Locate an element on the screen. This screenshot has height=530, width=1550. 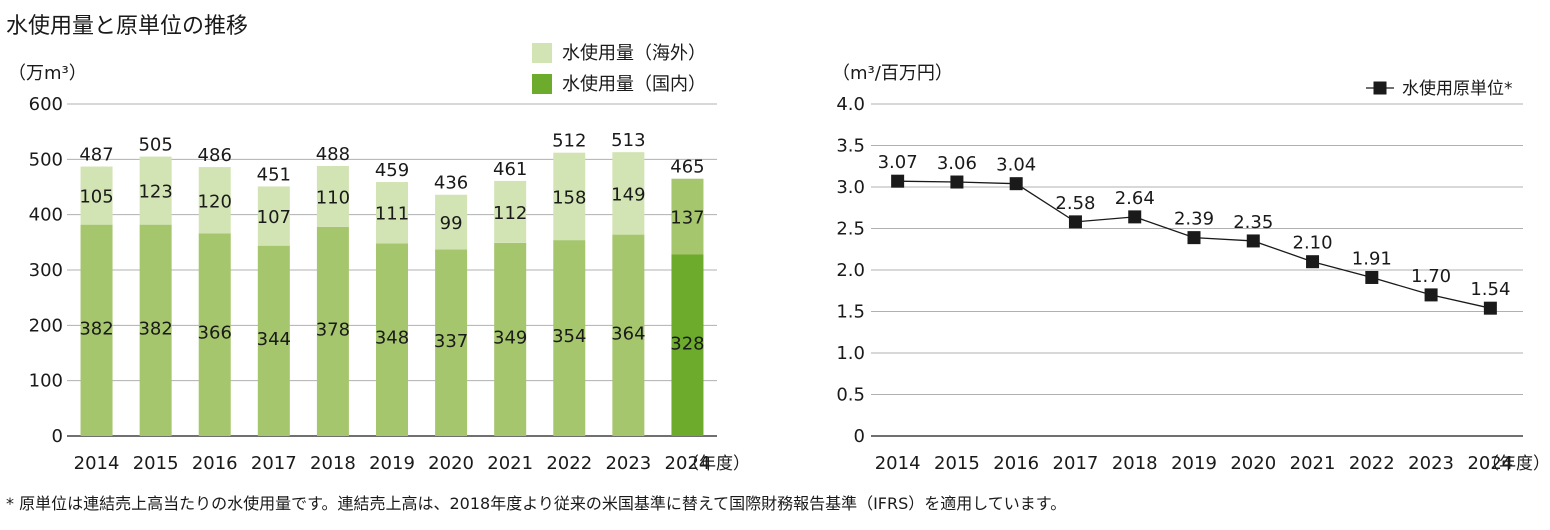
data-label: 2.58 is located at coordinates (1075, 203).